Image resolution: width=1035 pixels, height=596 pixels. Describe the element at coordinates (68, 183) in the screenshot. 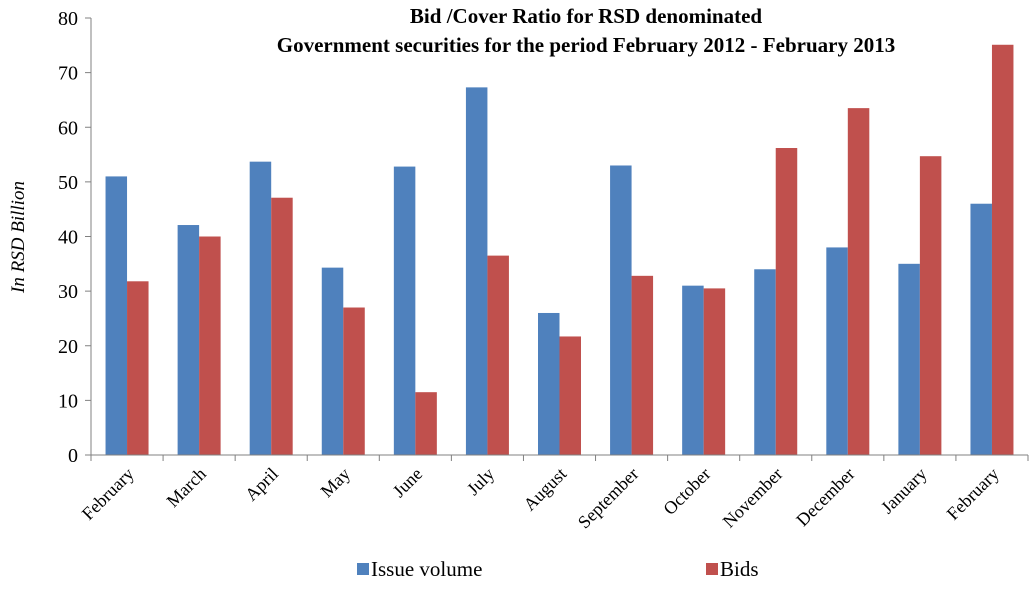

I see `y-tick-label: 50` at that location.